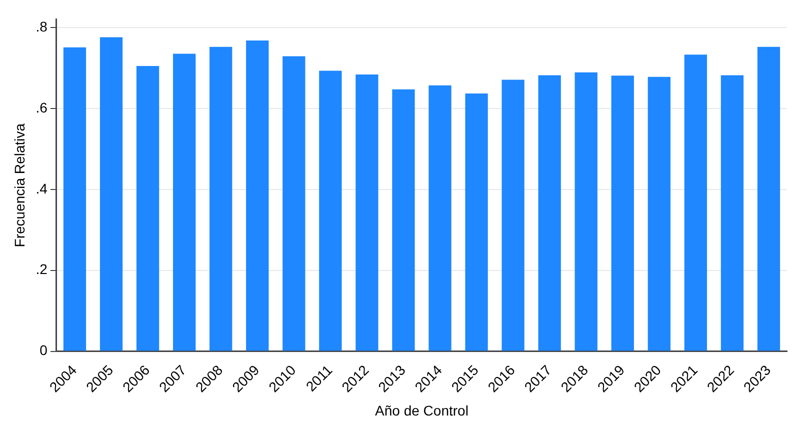 Image resolution: width=805 pixels, height=432 pixels. Describe the element at coordinates (42, 188) in the screenshot. I see `y-tick-label: .4` at that location.